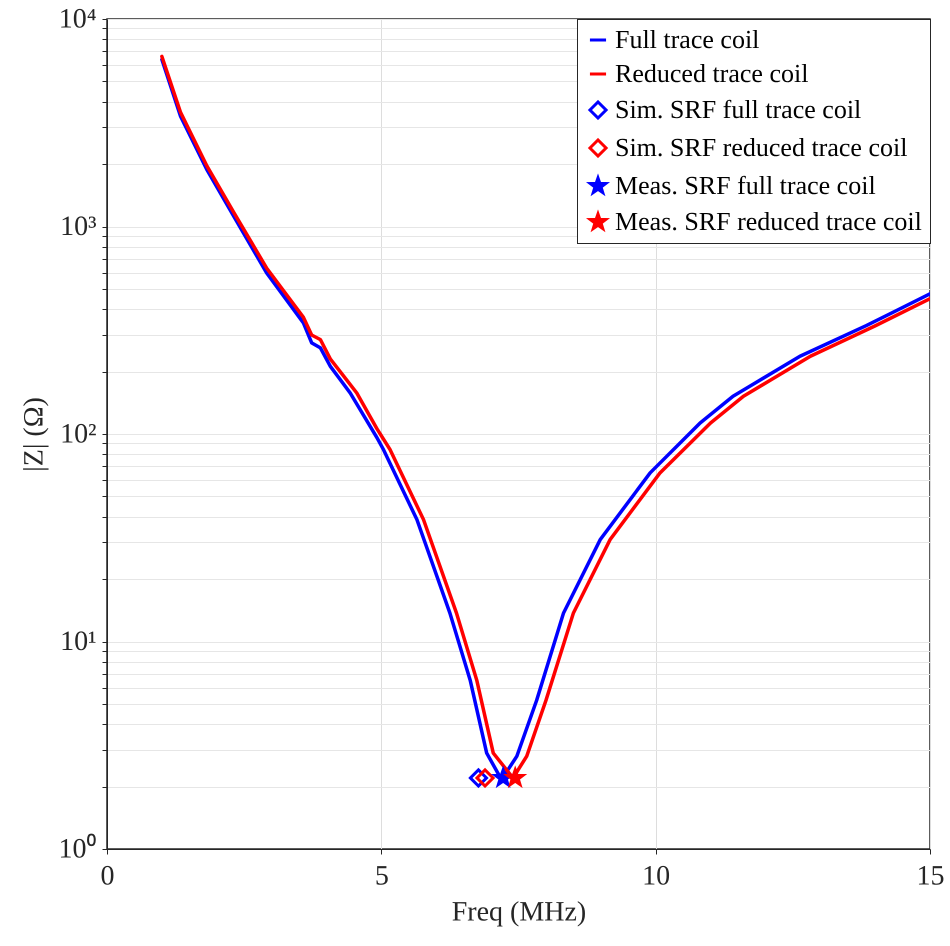  I want to click on x-tick-label: 15, so click(930, 876).